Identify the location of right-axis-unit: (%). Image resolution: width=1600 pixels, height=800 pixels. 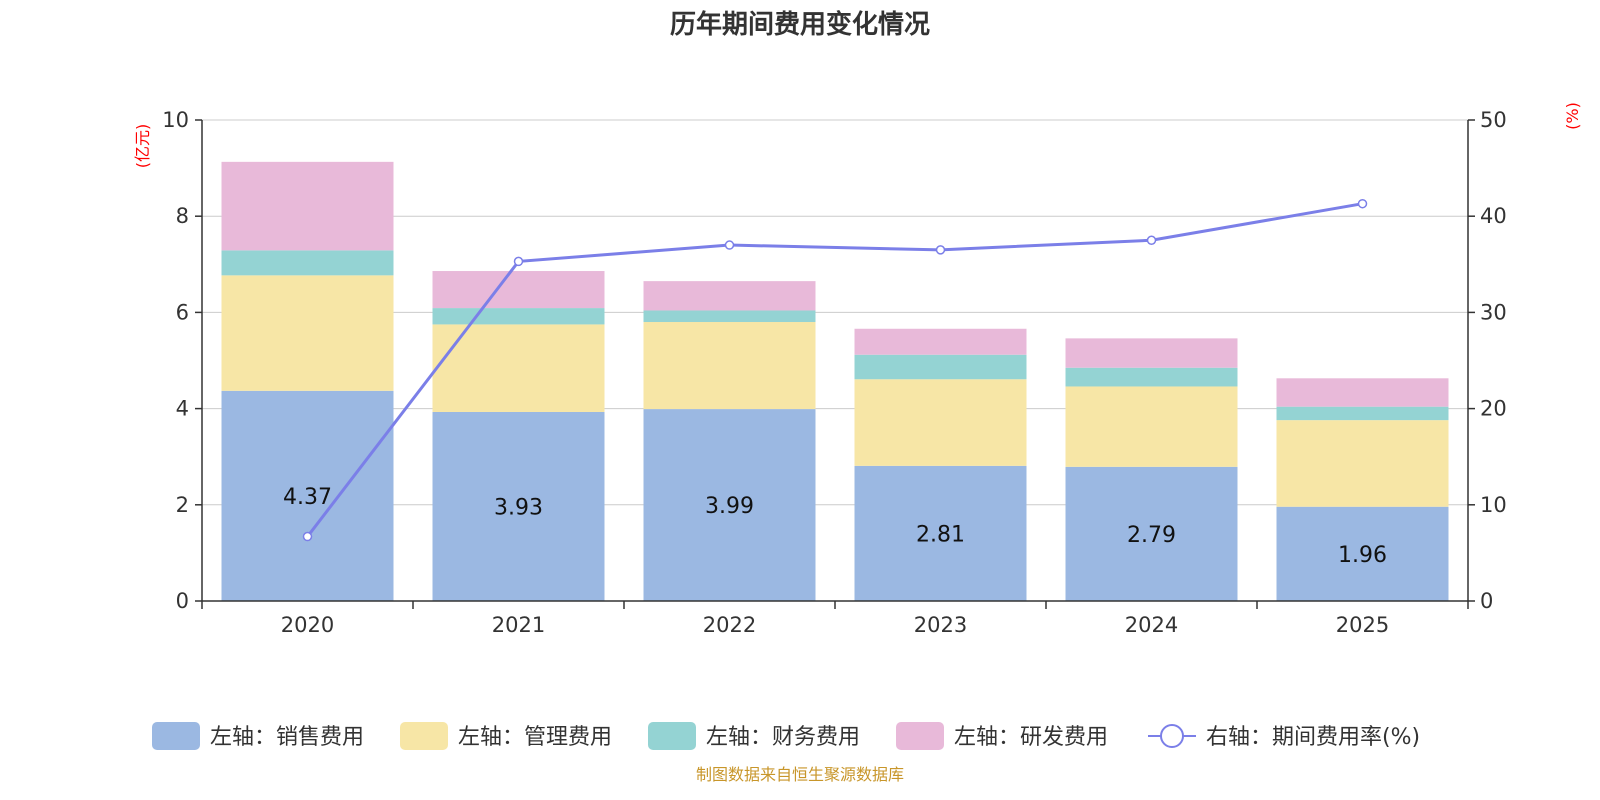
(1572, 116).